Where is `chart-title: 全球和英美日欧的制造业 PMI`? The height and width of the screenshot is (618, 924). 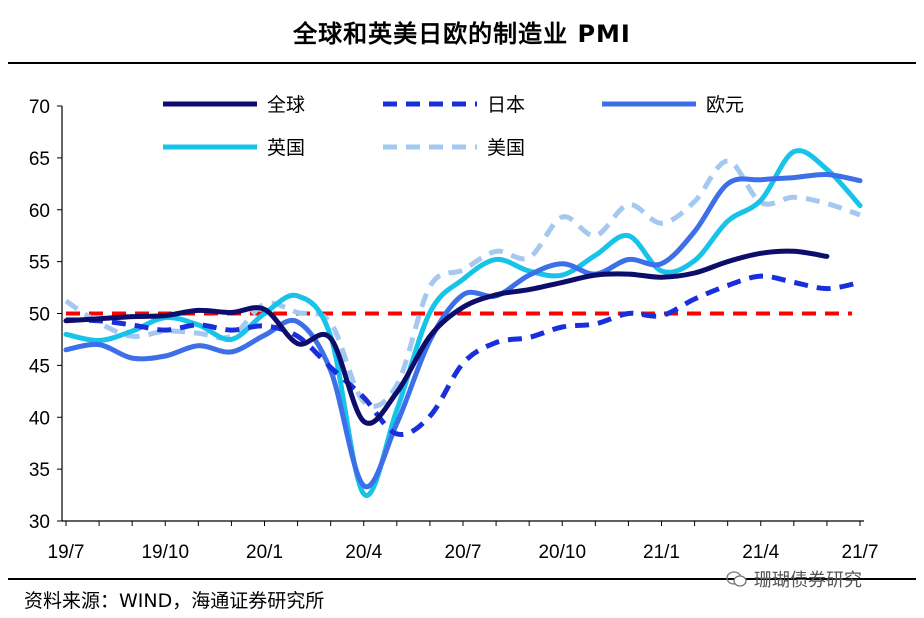
chart-title: 全球和英美日欧的制造业 PMI is located at coordinates (462, 34).